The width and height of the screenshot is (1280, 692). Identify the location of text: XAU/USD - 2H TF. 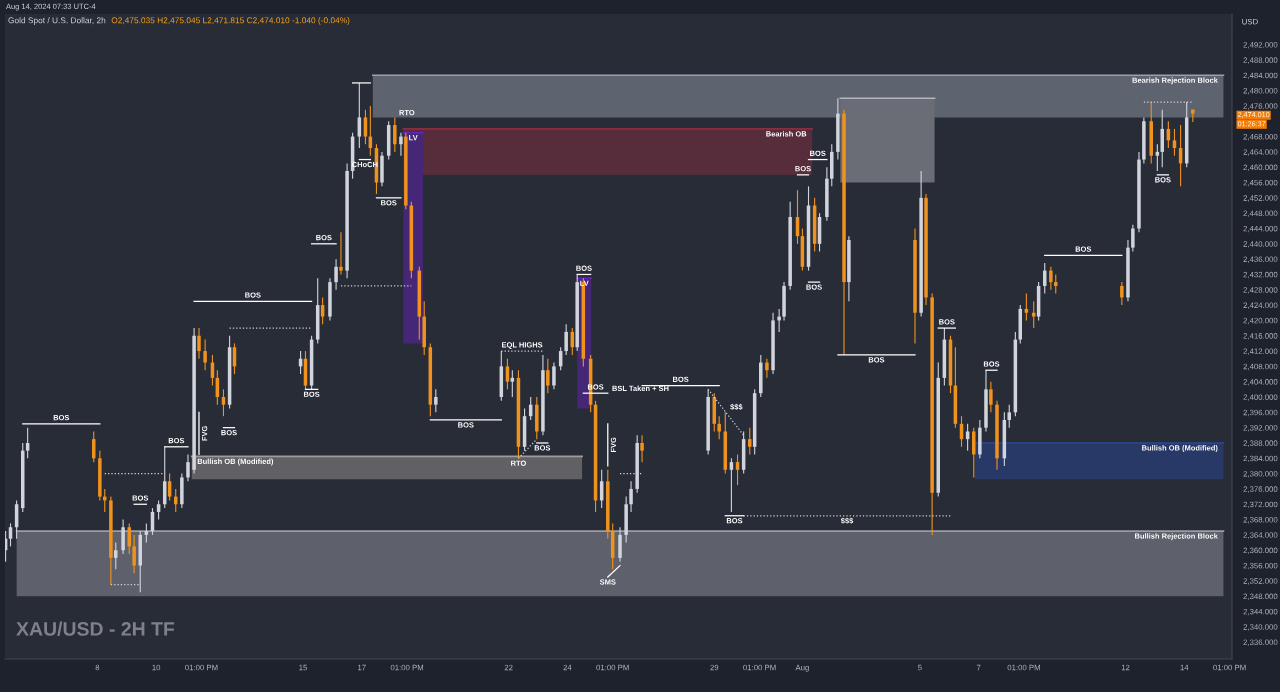
(95, 628).